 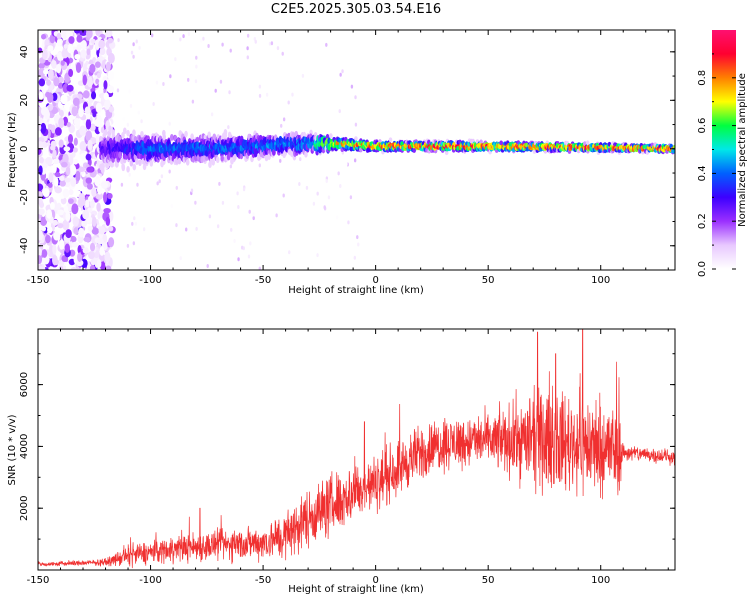 I want to click on y-tick-label: 0, so click(x=24, y=149).